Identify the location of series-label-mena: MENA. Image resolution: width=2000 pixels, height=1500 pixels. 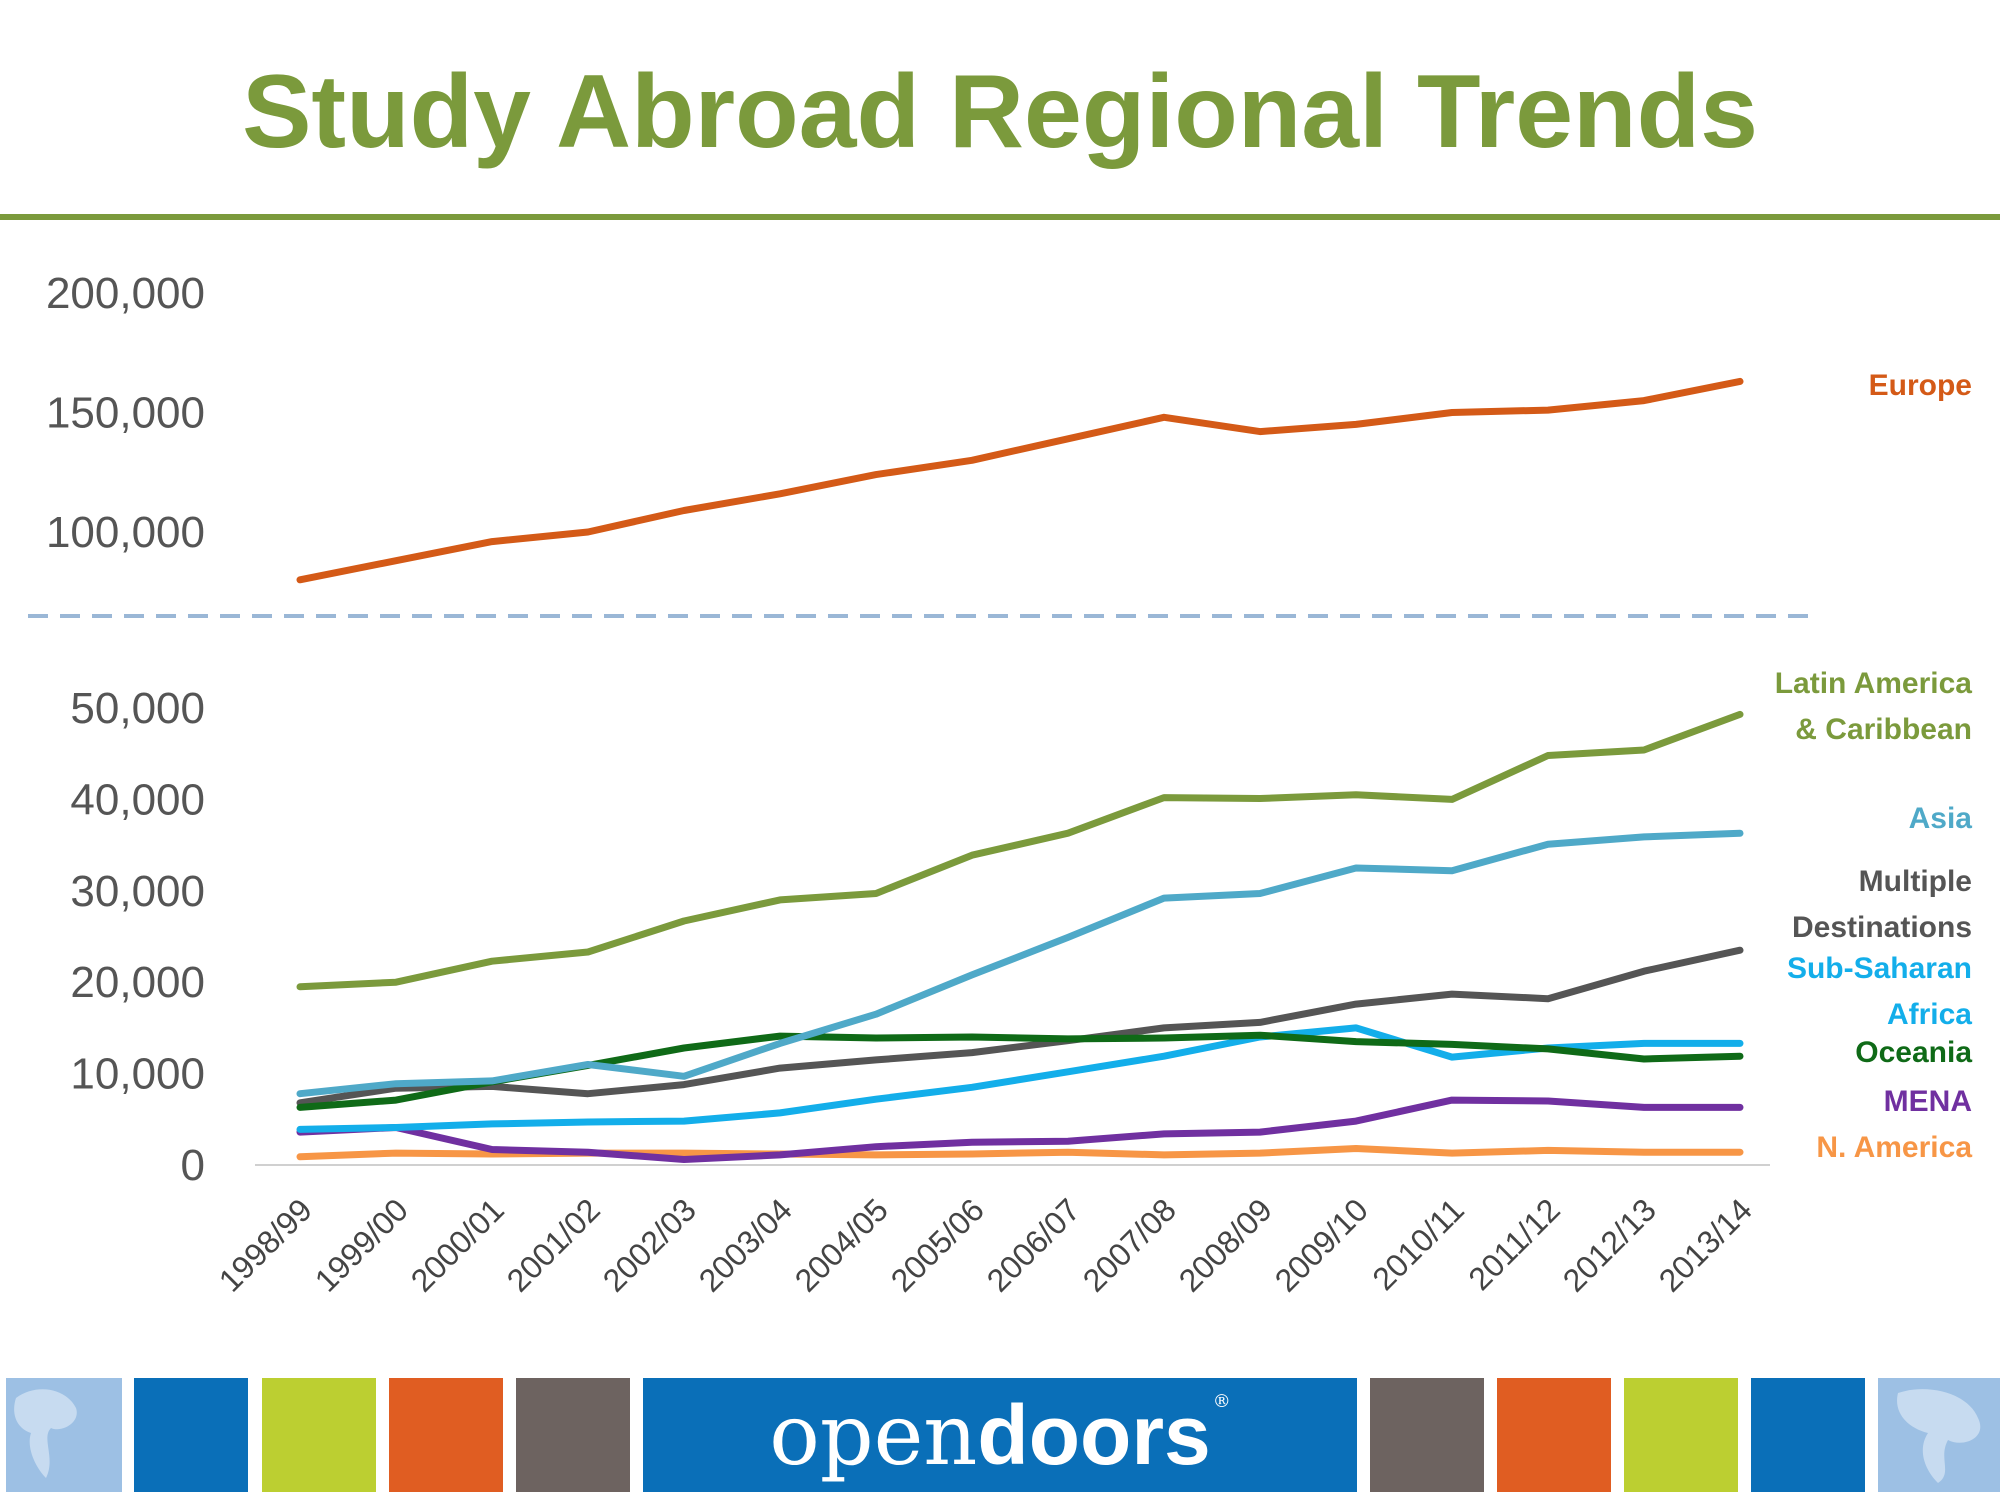
(1928, 1101).